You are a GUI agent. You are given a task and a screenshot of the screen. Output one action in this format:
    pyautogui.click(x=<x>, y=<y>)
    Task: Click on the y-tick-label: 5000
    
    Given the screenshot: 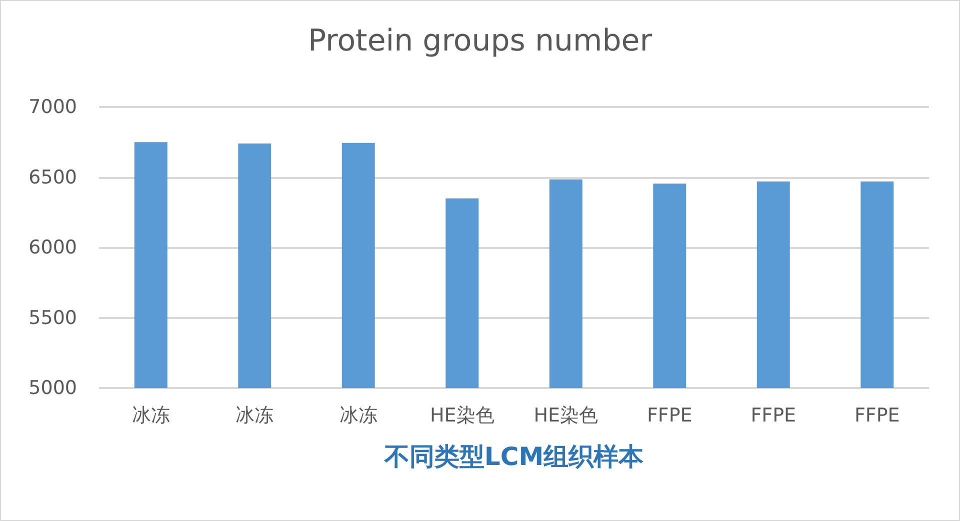 What is the action you would take?
    pyautogui.click(x=52, y=388)
    